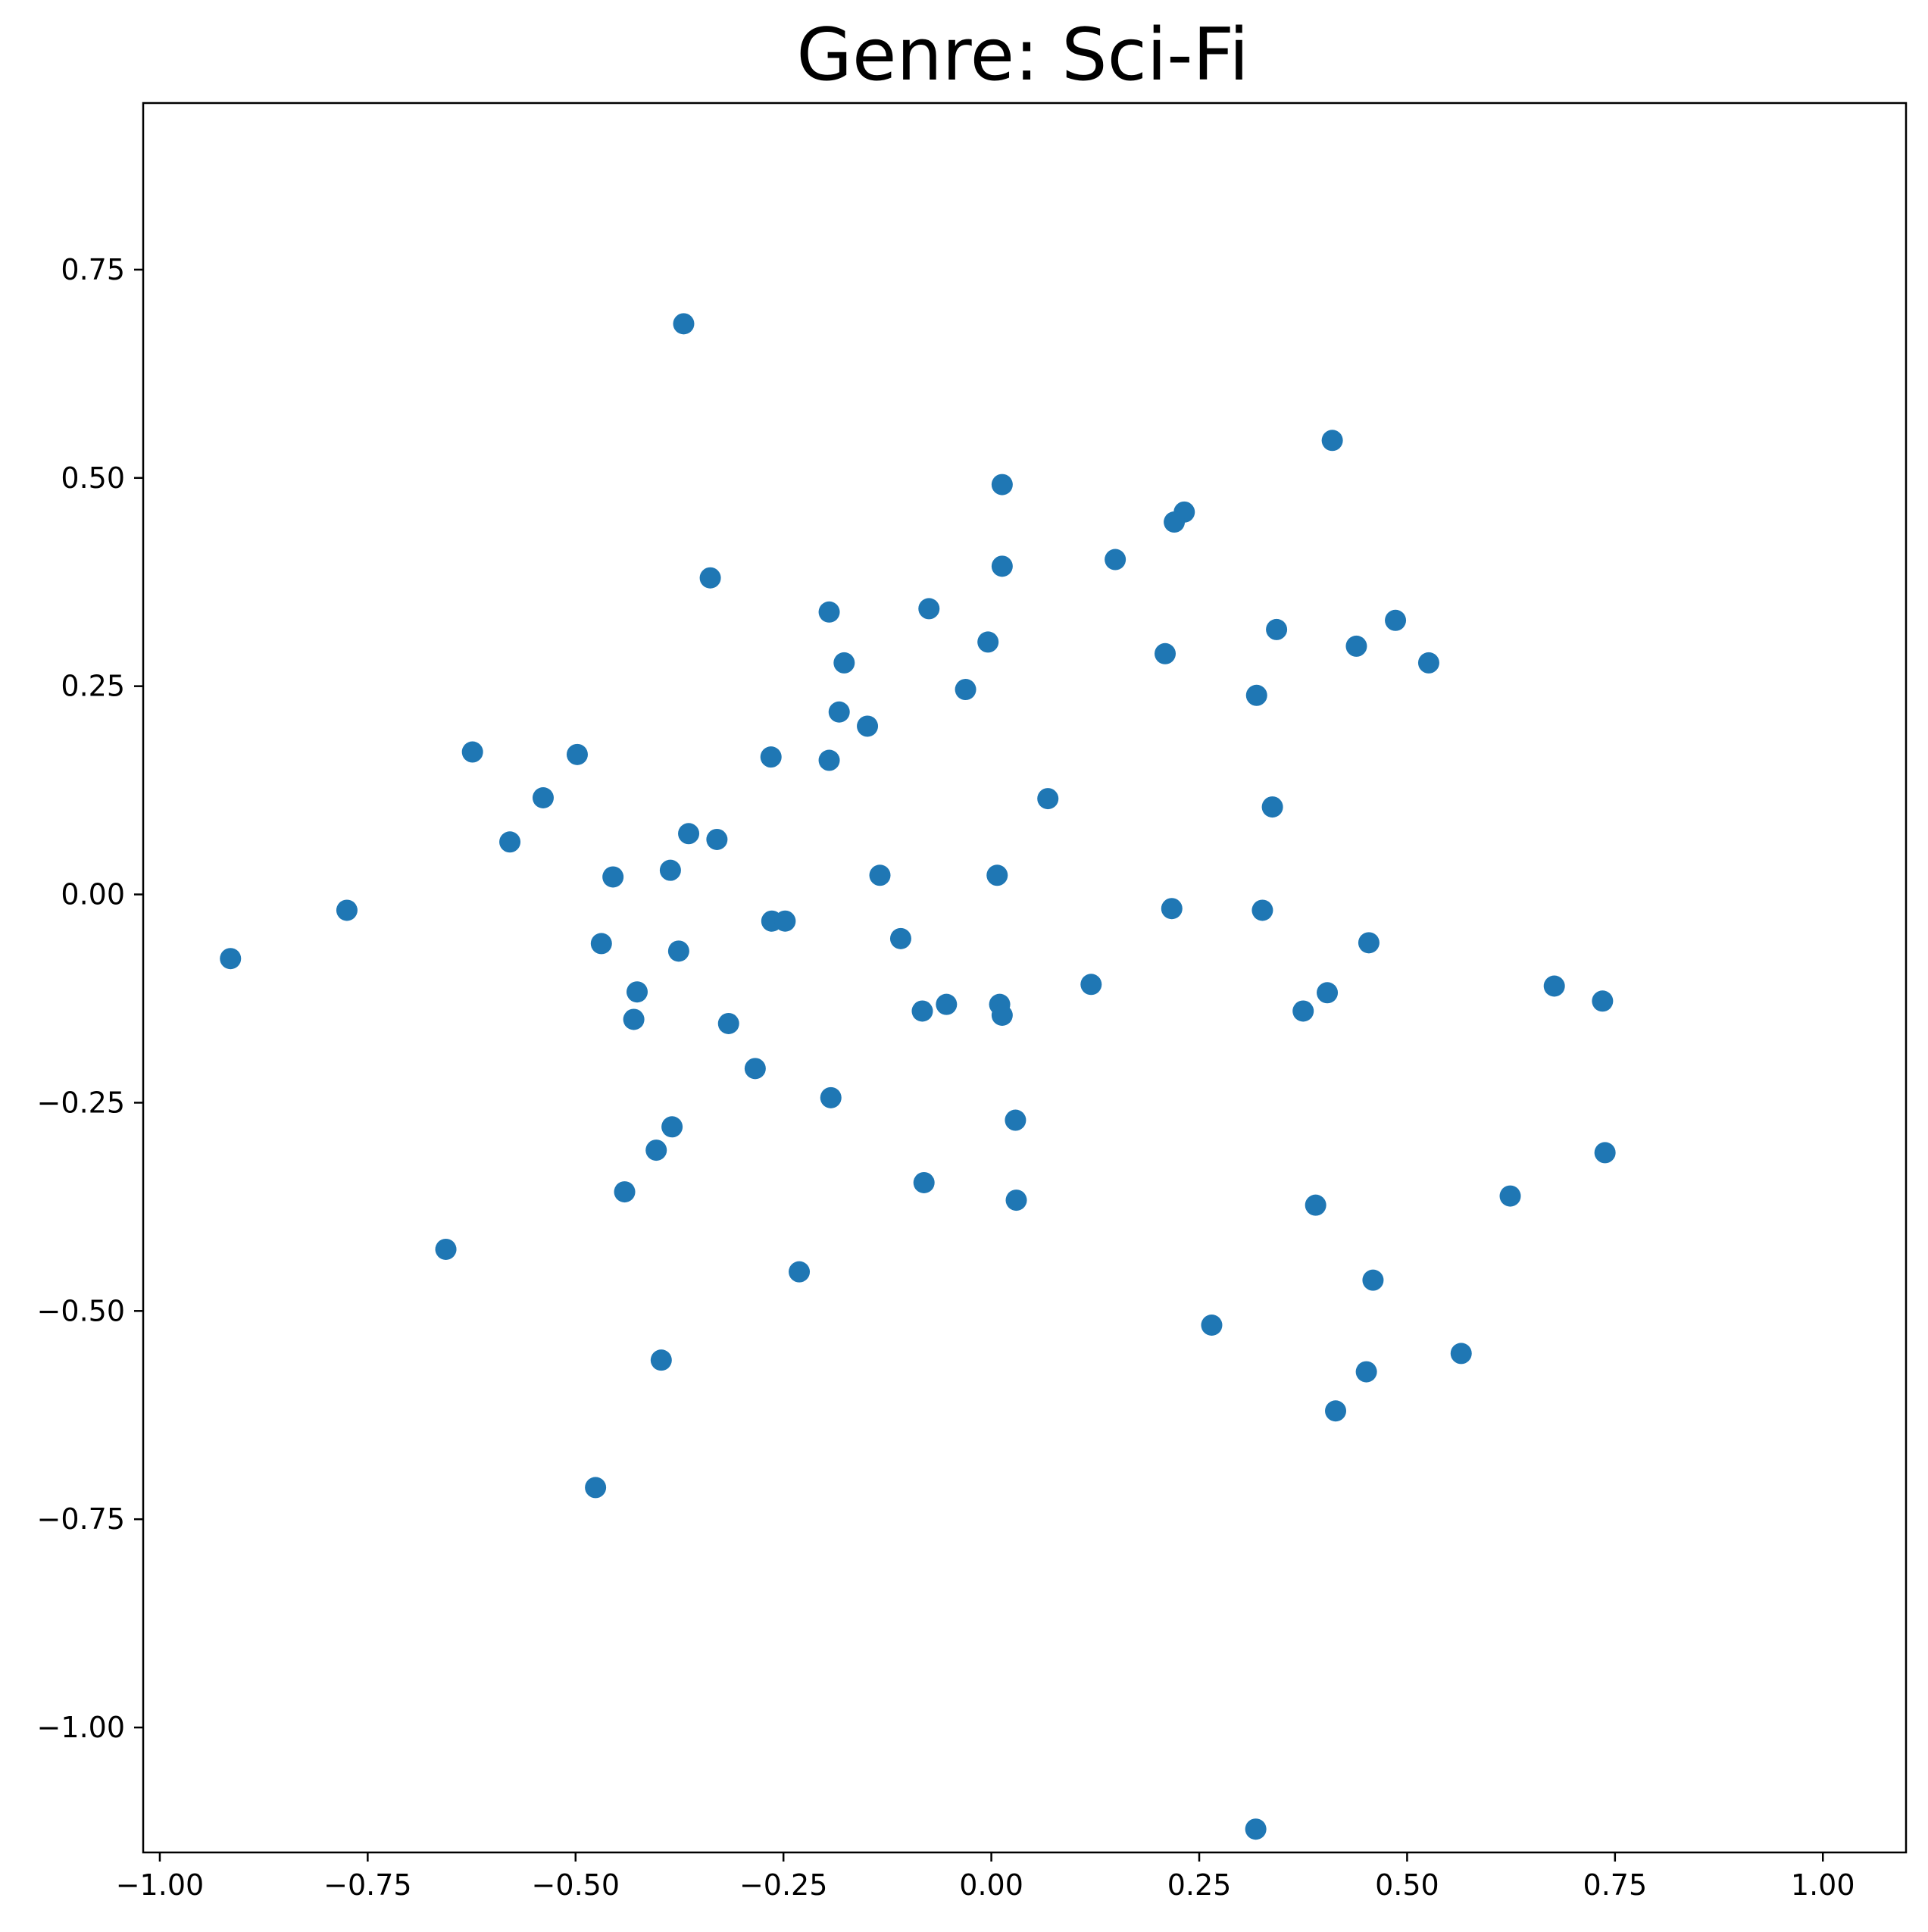 The width and height of the screenshot is (1928, 1932). What do you see at coordinates (81, 1310) in the screenshot?
I see `y-tick-label: −0.50` at bounding box center [81, 1310].